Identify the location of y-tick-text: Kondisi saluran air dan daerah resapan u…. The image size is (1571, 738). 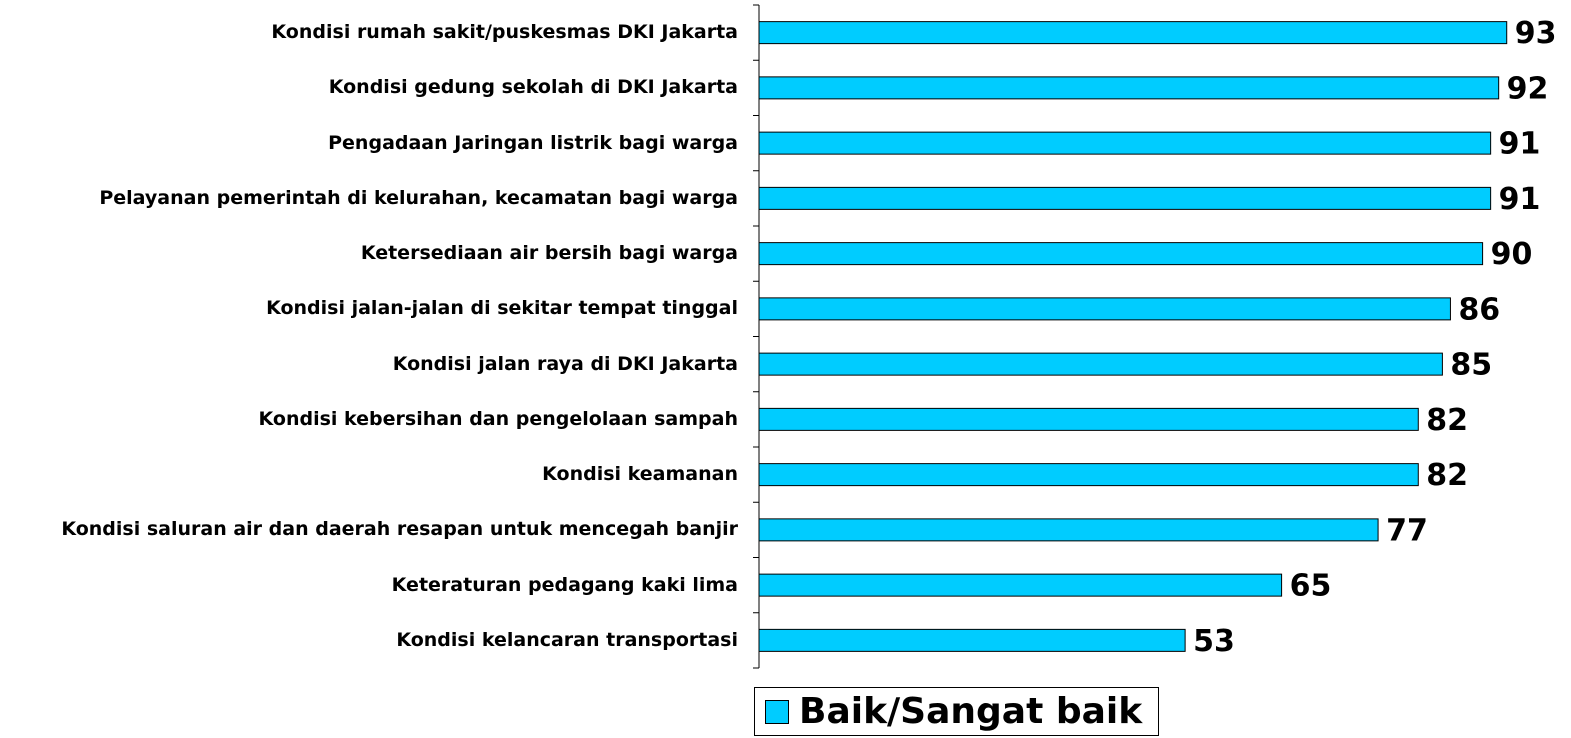
(399, 529).